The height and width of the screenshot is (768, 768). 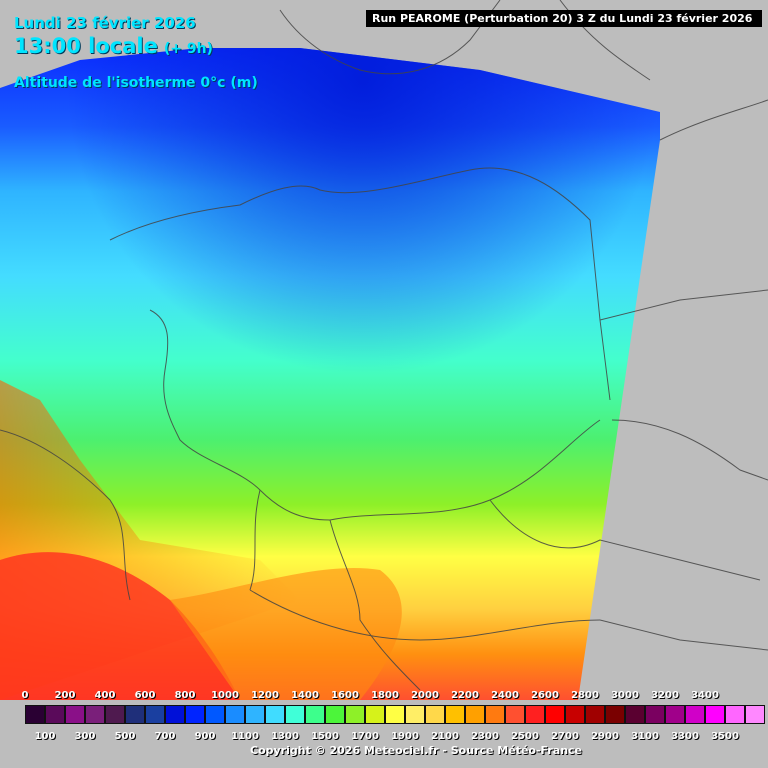 What do you see at coordinates (185, 695) in the screenshot?
I see `legend-label-top: 800` at bounding box center [185, 695].